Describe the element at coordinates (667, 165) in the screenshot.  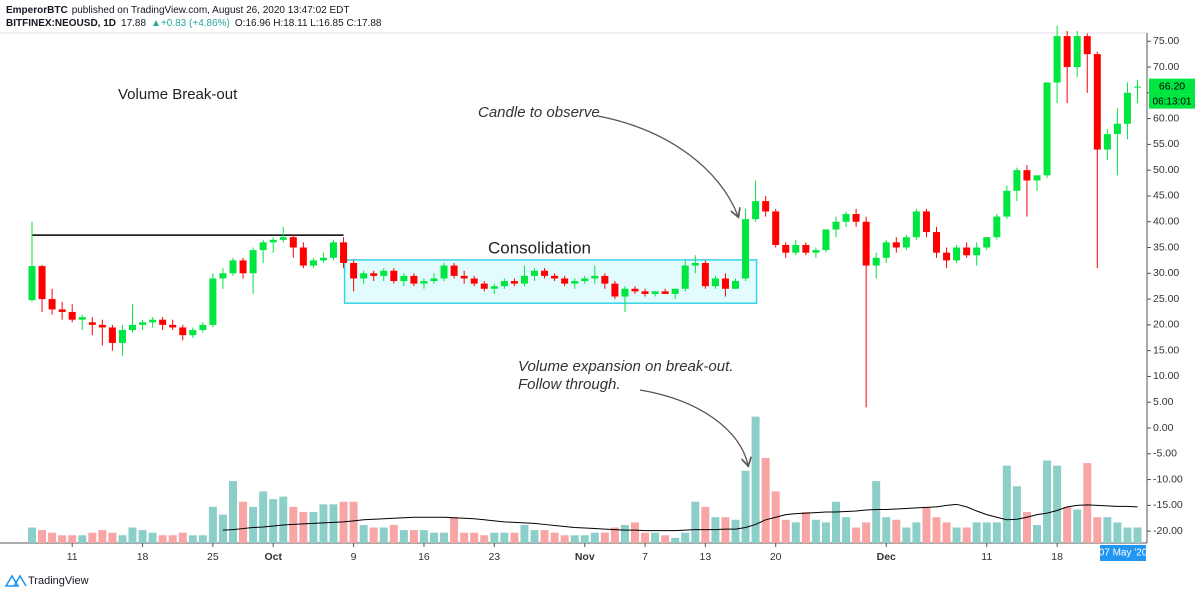
I see `arrow` at that location.